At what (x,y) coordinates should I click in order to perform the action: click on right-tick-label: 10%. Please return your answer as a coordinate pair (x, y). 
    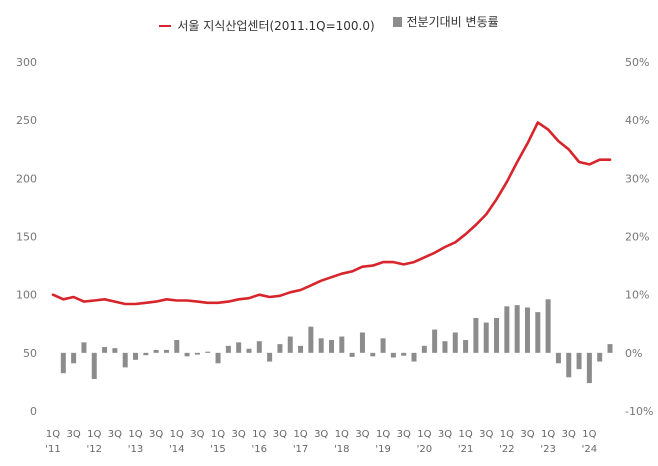
    Looking at the image, I should click on (637, 295).